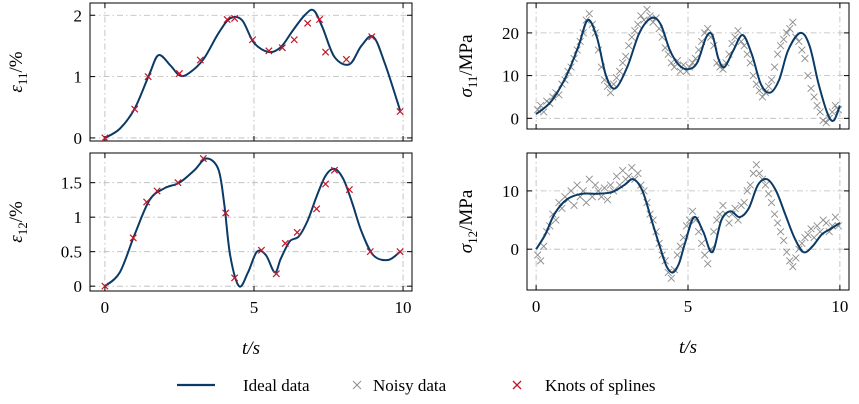 The height and width of the screenshot is (404, 859). I want to click on panel-bottom-right-xlabel: t/s, so click(688, 347).